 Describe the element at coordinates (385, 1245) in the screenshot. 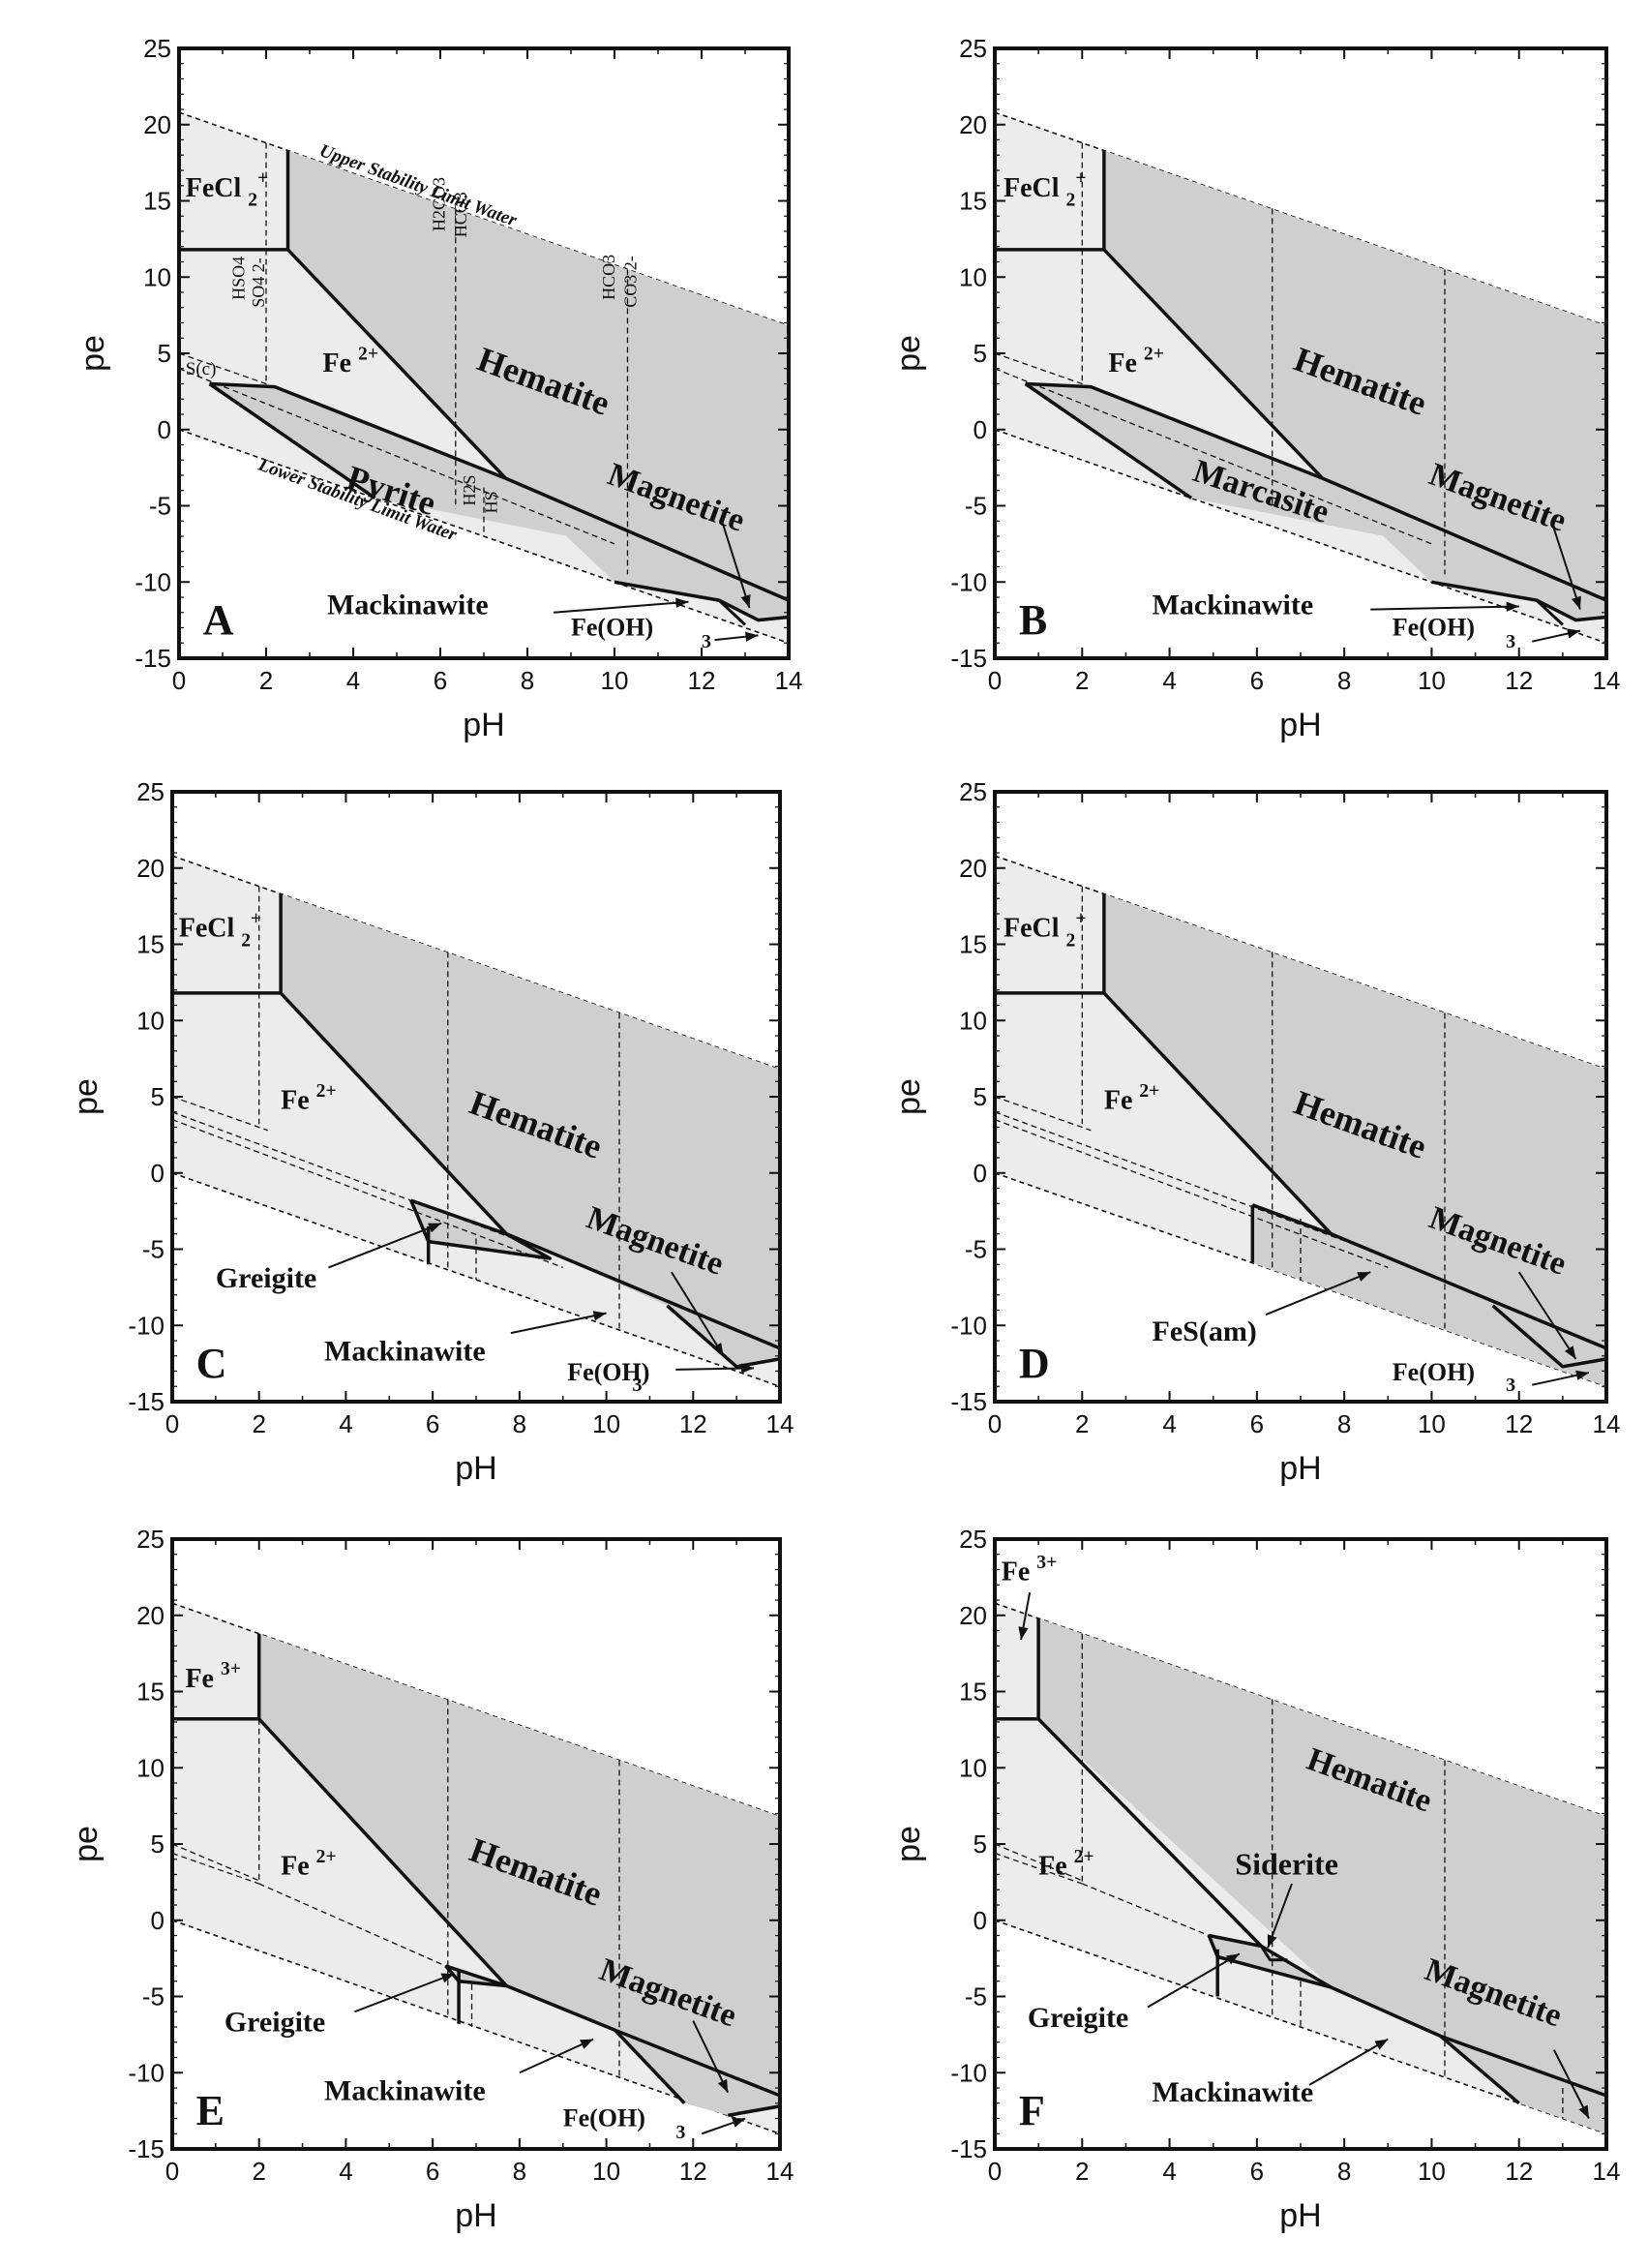

I see `greigite-arrow` at that location.